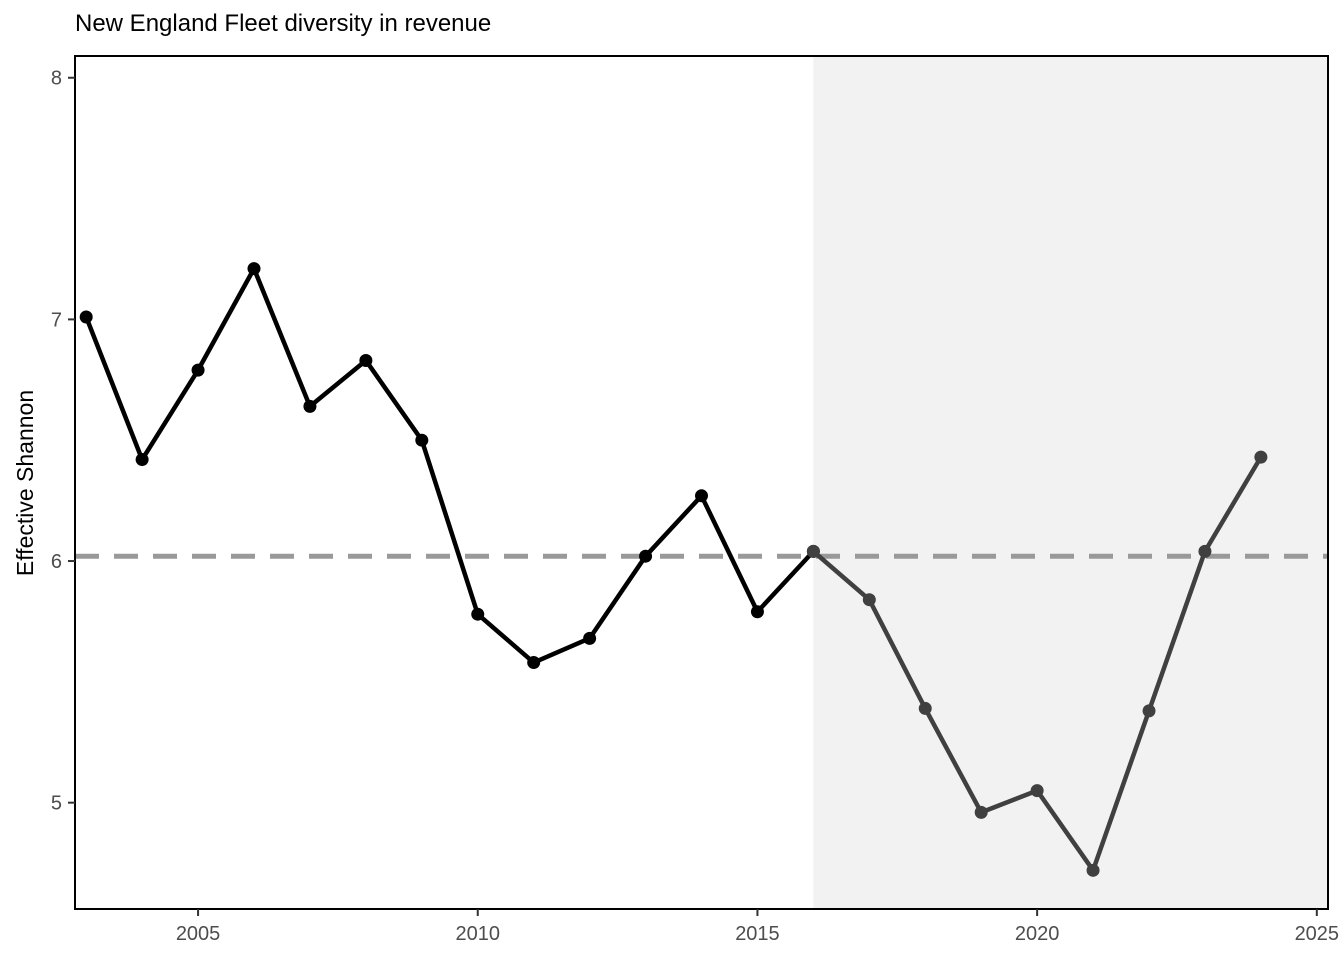  What do you see at coordinates (1317, 934) in the screenshot?
I see `x-tick-label: 2025` at bounding box center [1317, 934].